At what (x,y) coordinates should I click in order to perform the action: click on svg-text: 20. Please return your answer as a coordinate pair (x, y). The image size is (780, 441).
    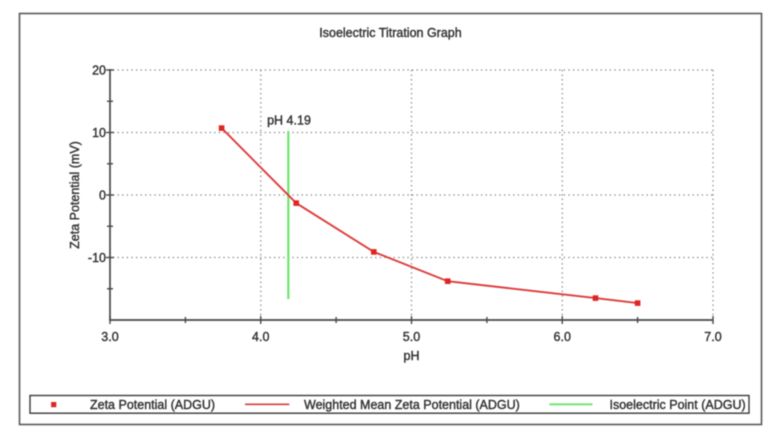
    Looking at the image, I should click on (99, 71).